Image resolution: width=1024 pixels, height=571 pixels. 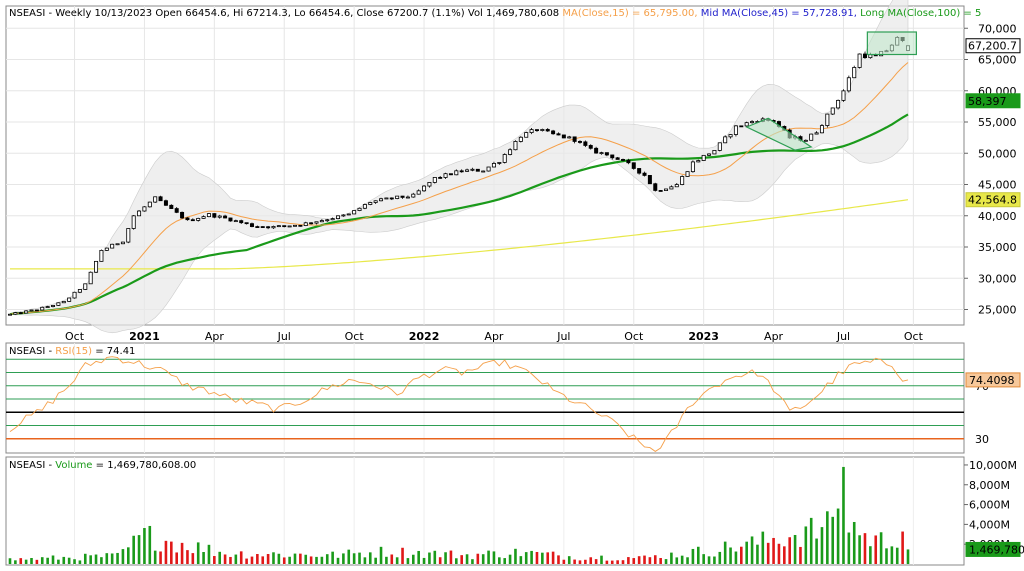 I want to click on pattern-wedge, so click(x=779, y=134).